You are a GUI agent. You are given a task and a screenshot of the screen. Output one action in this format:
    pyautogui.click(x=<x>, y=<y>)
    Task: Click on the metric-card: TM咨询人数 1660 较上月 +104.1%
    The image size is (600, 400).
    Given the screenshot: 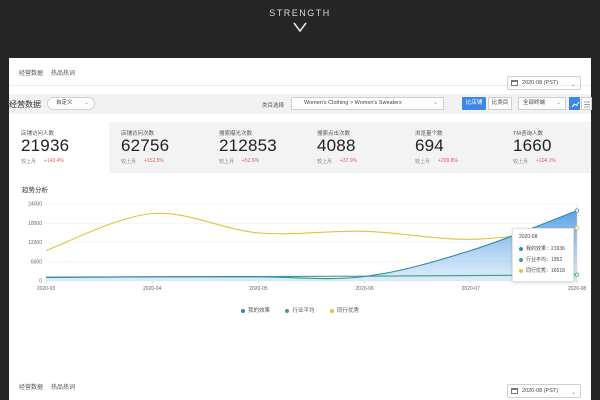 What is the action you would take?
    pyautogui.click(x=546, y=147)
    